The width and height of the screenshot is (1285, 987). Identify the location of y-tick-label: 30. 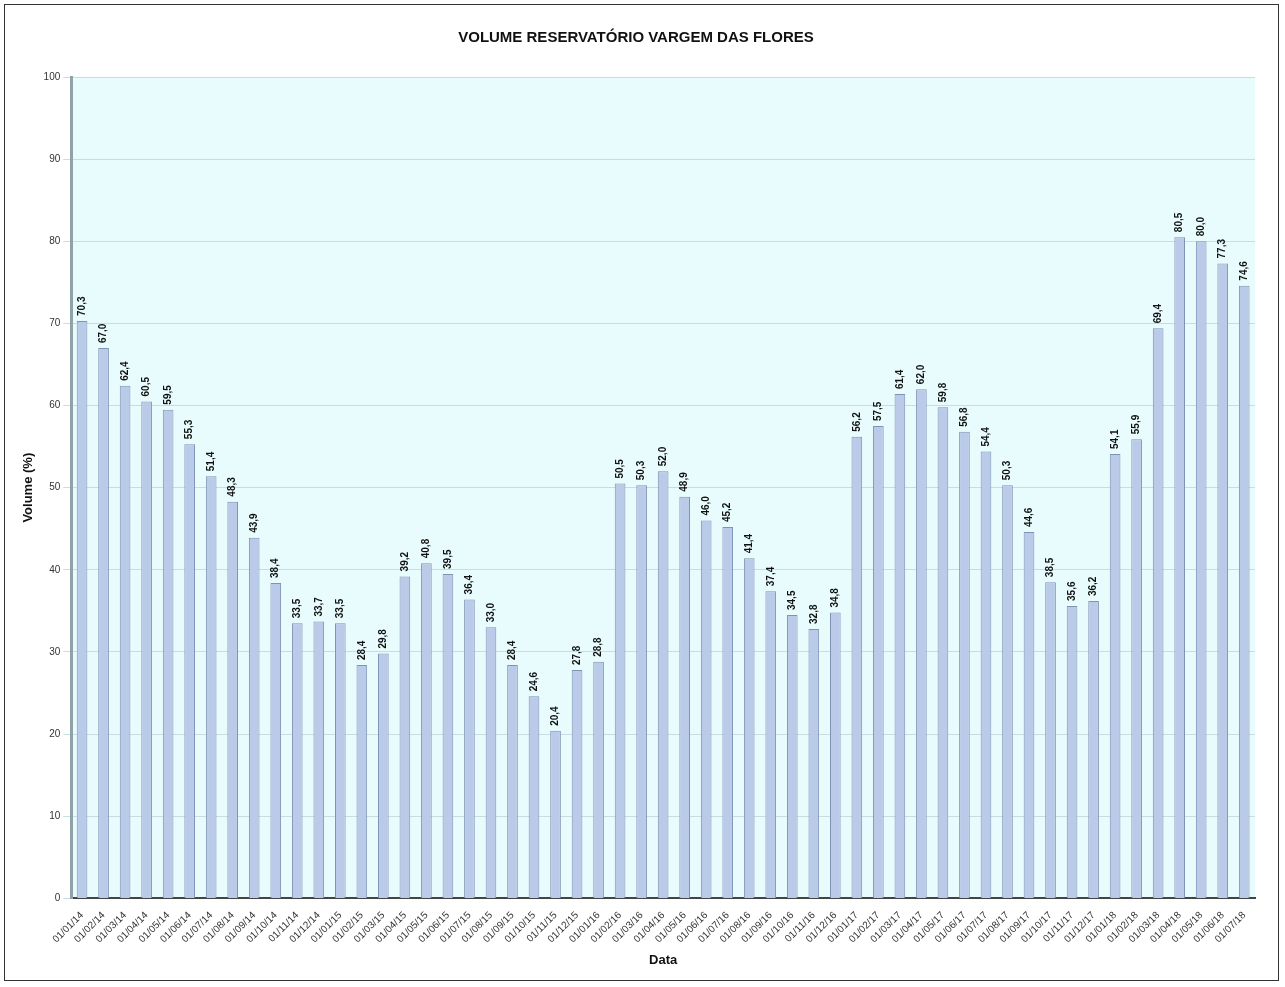
(55, 651).